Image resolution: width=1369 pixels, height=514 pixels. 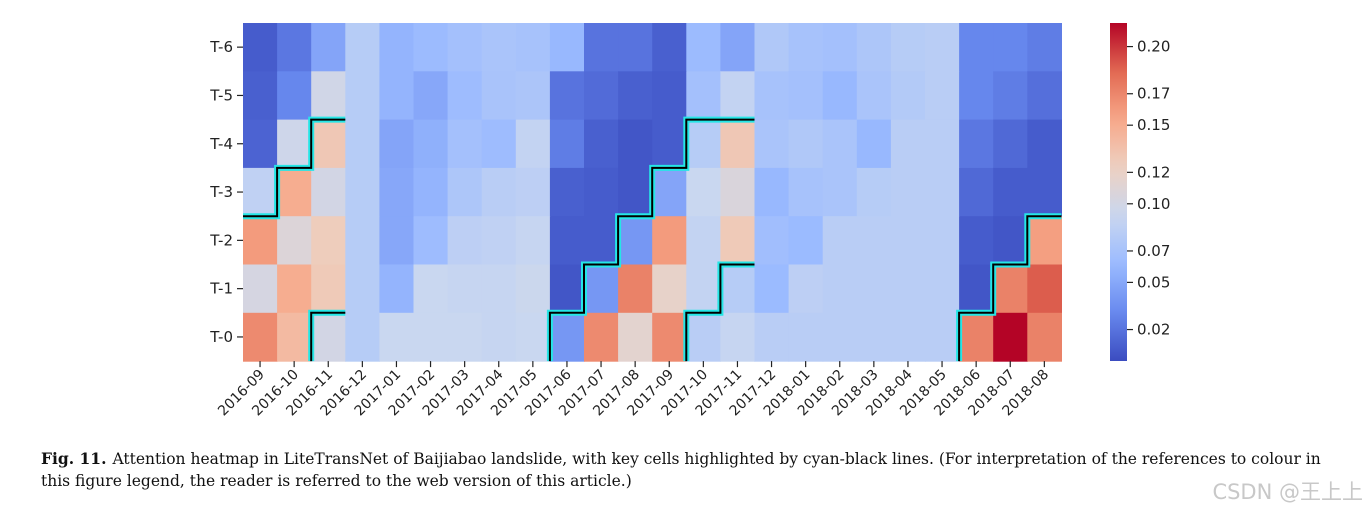 What do you see at coordinates (1153, 172) in the screenshot?
I see `colorbar-tick-label: 0.12` at bounding box center [1153, 172].